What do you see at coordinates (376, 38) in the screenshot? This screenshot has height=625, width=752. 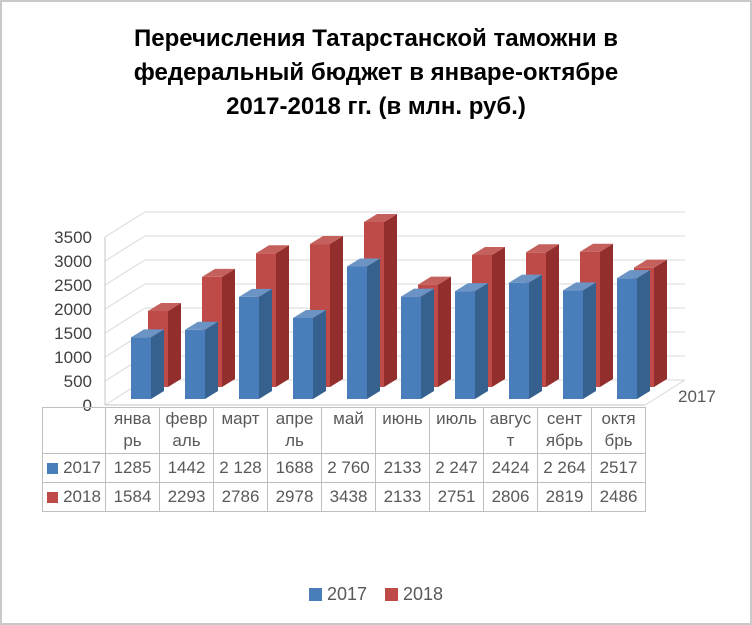 I see `chart-title-line1: Перечисления Татарстанской таможни в` at bounding box center [376, 38].